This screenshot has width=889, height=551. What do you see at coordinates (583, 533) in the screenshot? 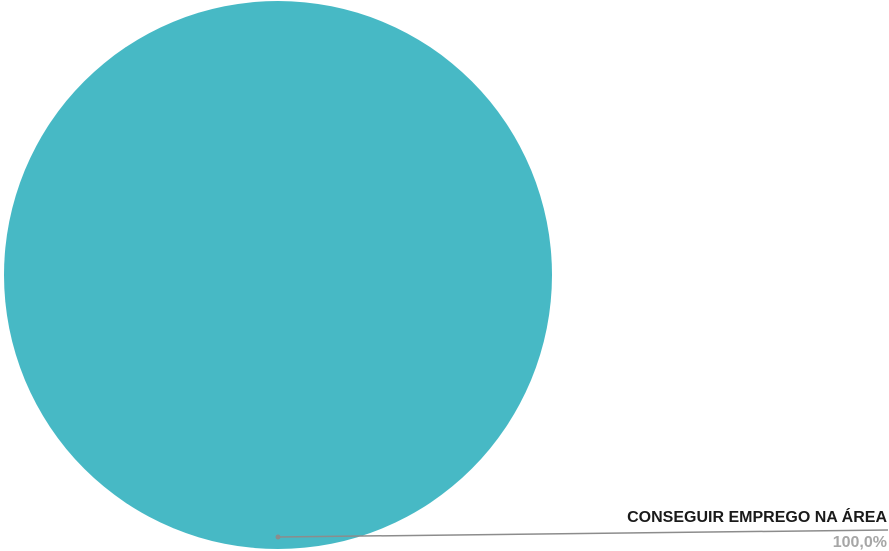
I see `leader-line` at bounding box center [583, 533].